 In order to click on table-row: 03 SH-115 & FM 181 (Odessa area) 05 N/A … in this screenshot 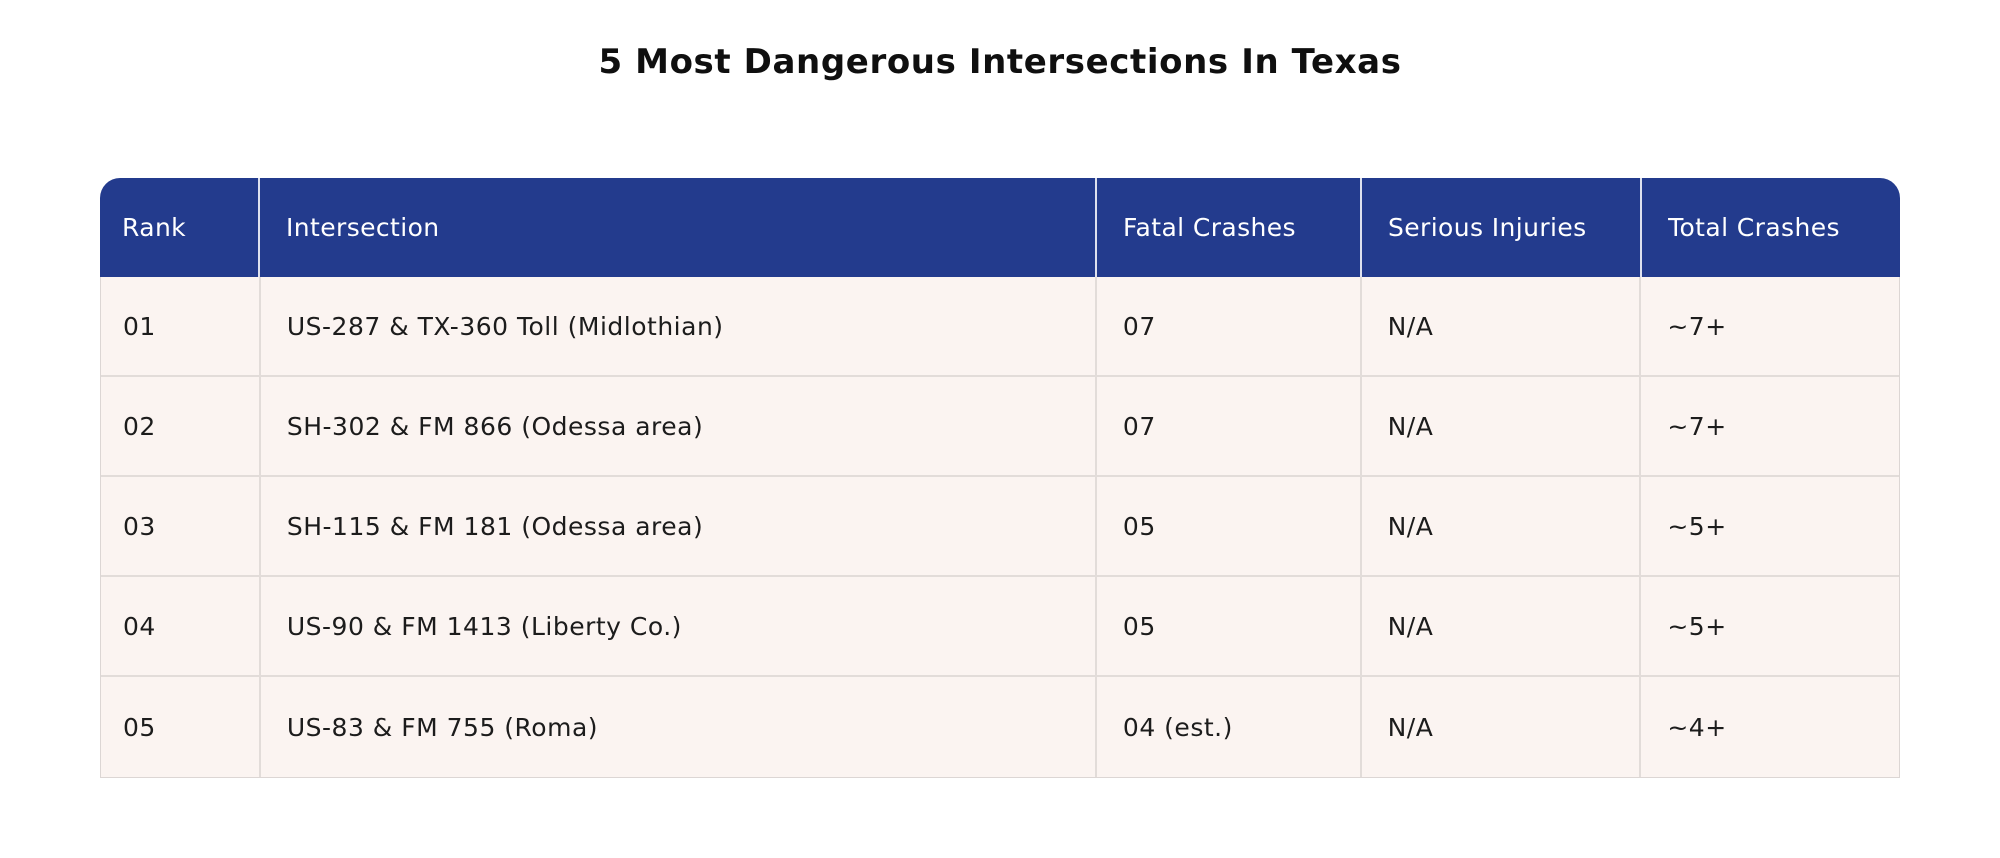, I will do `click(1000, 527)`.